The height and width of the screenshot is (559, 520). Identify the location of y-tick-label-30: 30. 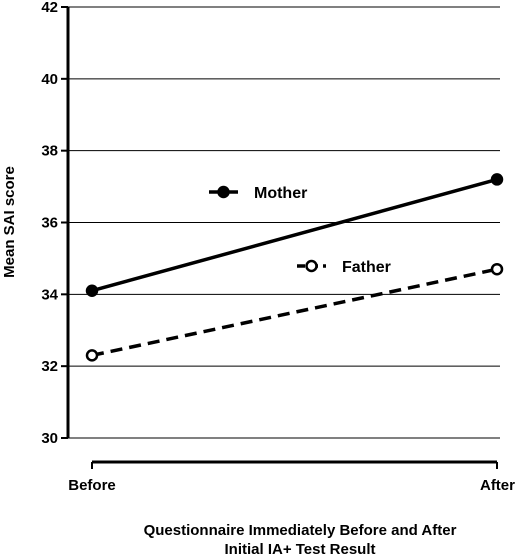
(49, 438).